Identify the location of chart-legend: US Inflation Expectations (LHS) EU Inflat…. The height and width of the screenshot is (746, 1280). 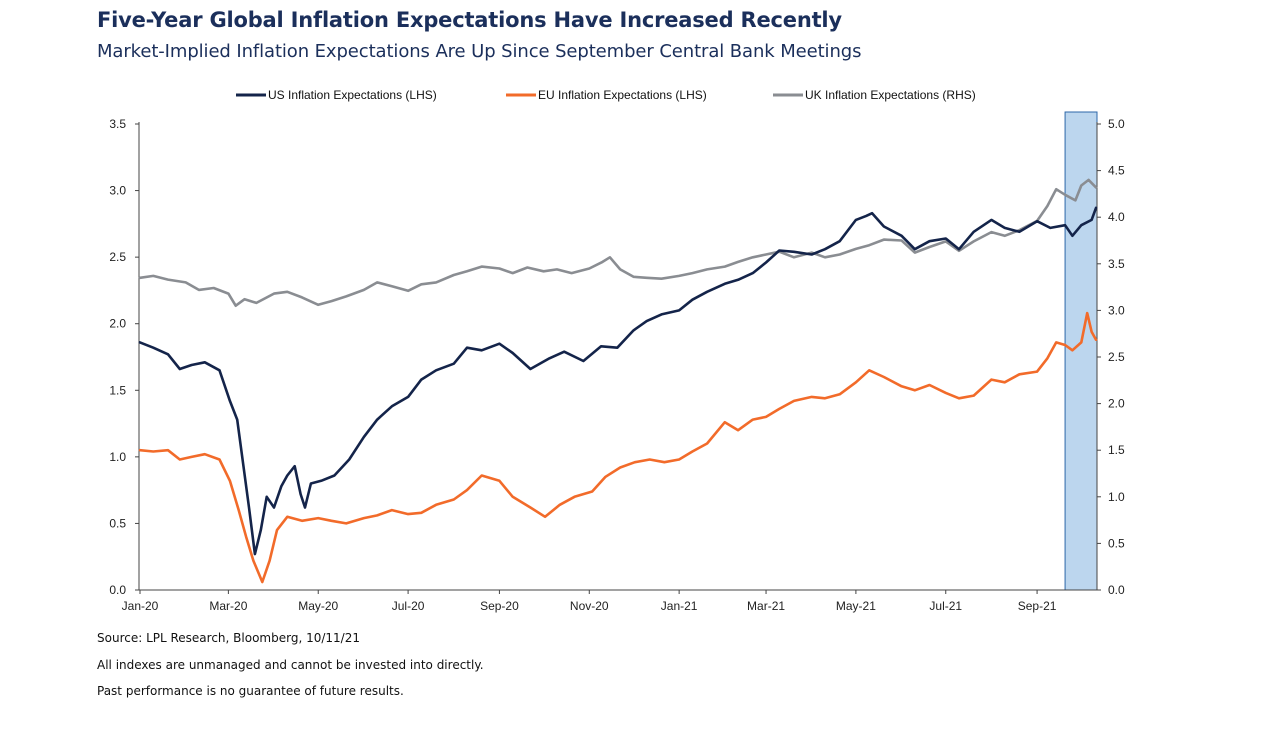
(606, 95).